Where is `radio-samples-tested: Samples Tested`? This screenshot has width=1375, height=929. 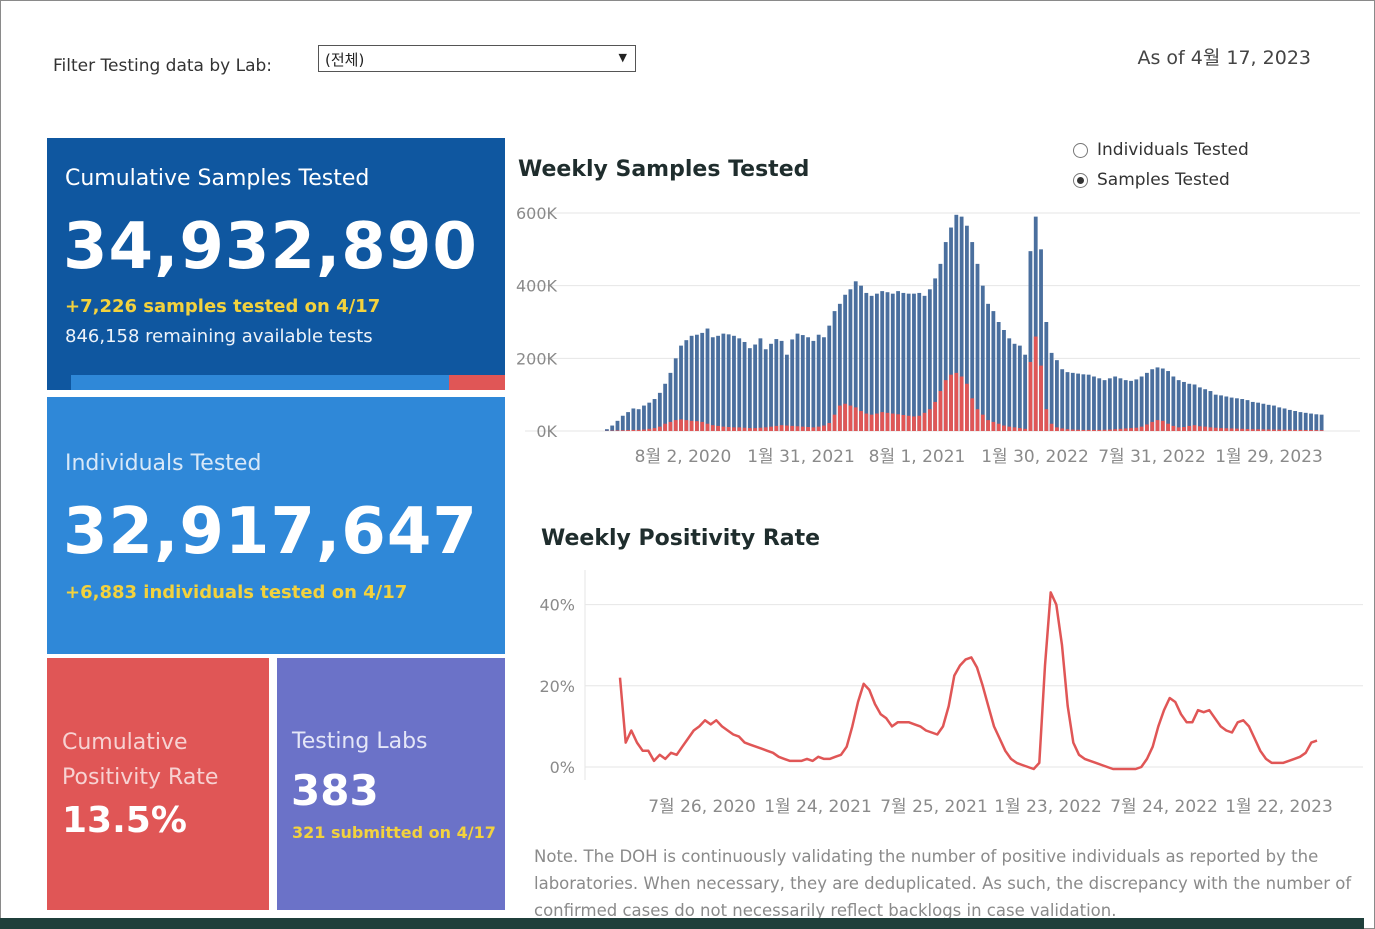 radio-samples-tested: Samples Tested is located at coordinates (1151, 180).